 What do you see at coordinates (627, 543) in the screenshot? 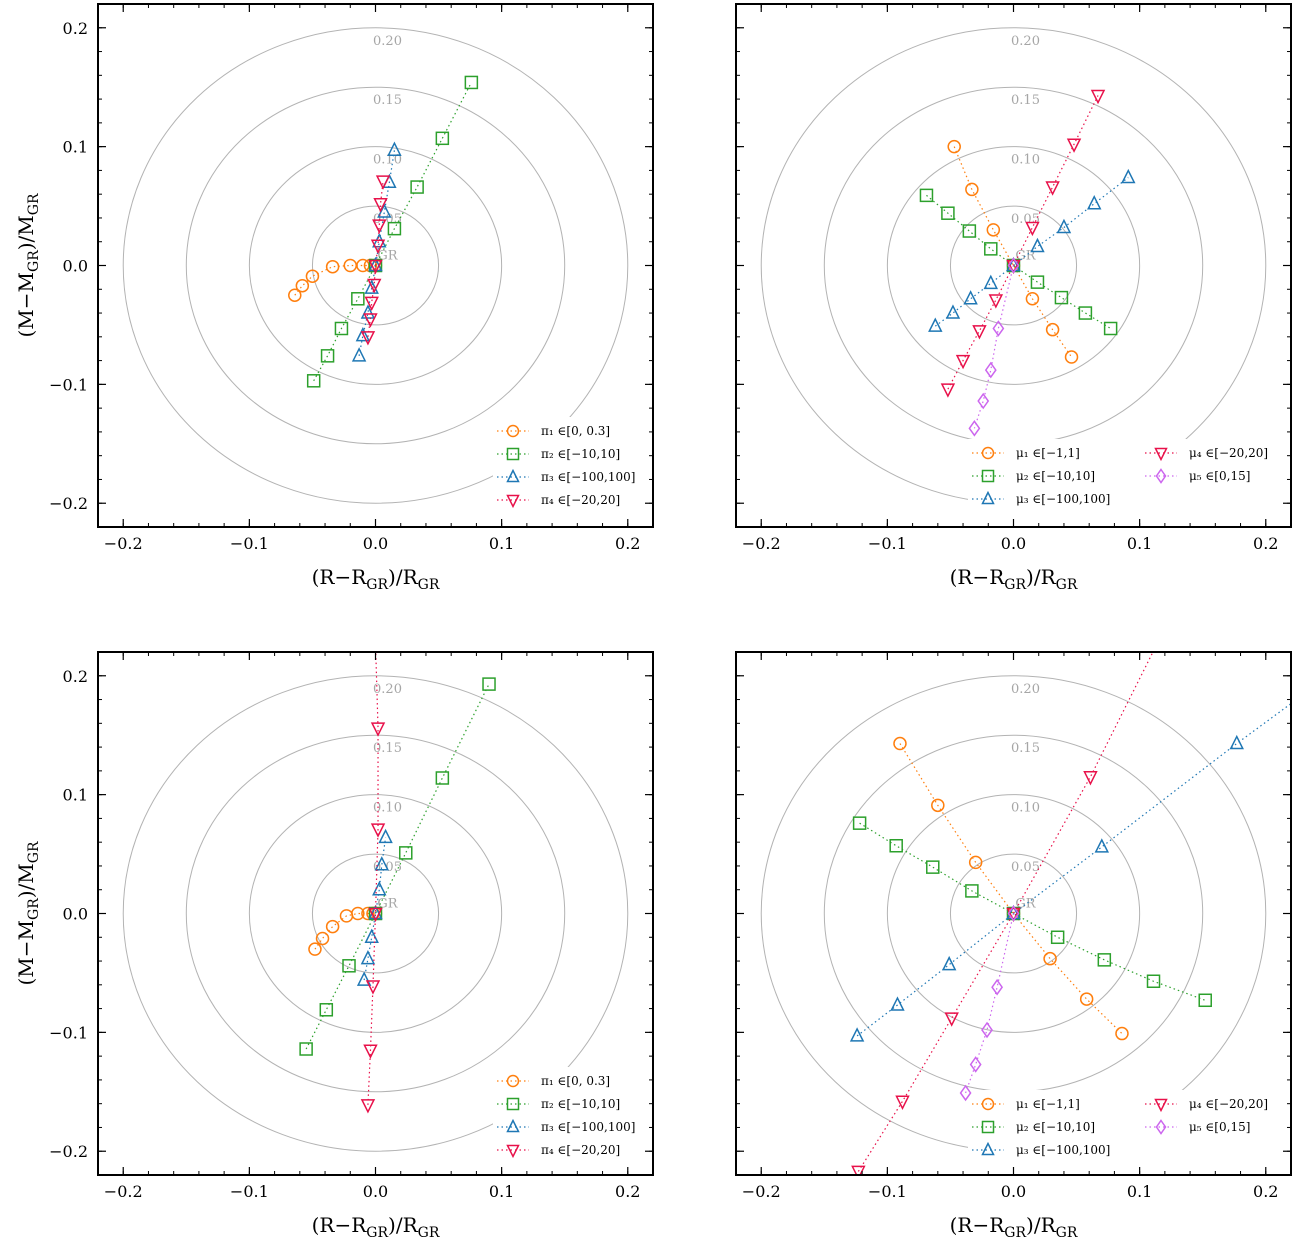
I see `x-tick-label: 0.2` at bounding box center [627, 543].